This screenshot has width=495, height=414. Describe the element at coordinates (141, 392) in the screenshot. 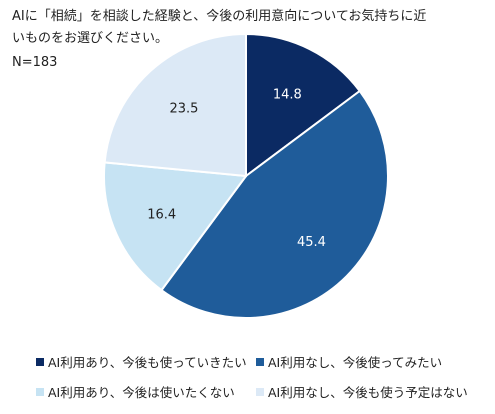

I see `legend-label-use-stop: AI利用あり、今後は使いたくない` at that location.